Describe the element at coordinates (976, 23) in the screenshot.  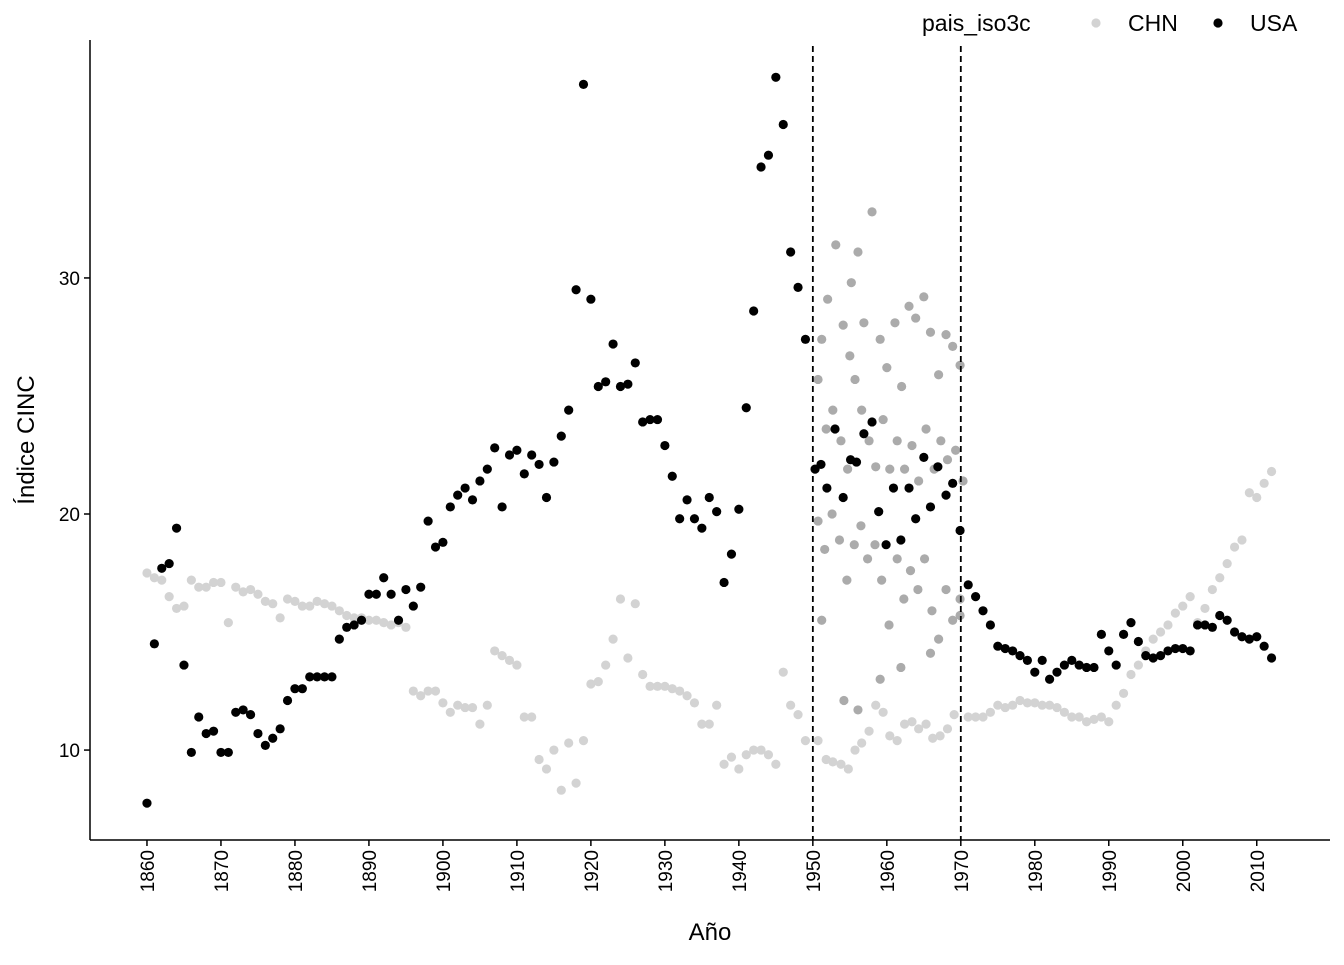
I see `legend-title: pais_iso3c` at that location.